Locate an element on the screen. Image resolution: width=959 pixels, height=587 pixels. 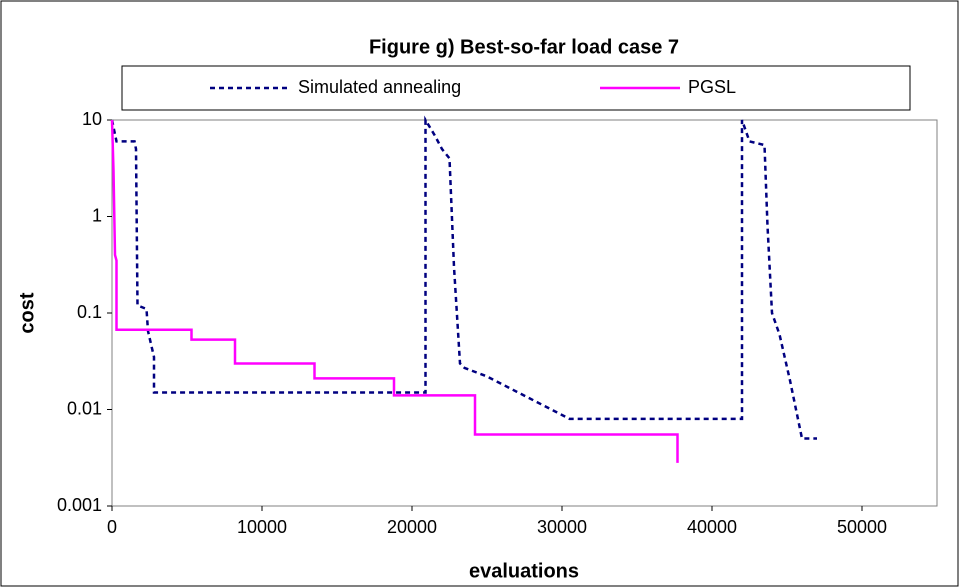
chart-title: Figure g) Best-so-far load case 7 is located at coordinates (524, 47).